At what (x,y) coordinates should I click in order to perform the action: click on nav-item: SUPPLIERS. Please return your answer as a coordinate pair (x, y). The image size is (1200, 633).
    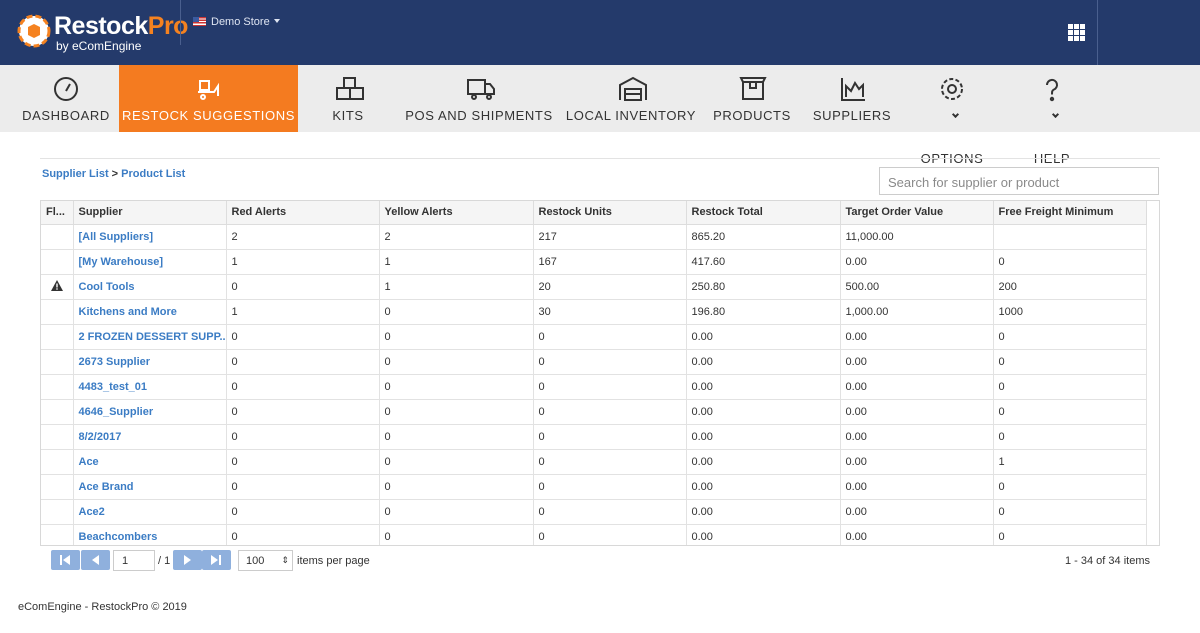
    Looking at the image, I should click on (852, 98).